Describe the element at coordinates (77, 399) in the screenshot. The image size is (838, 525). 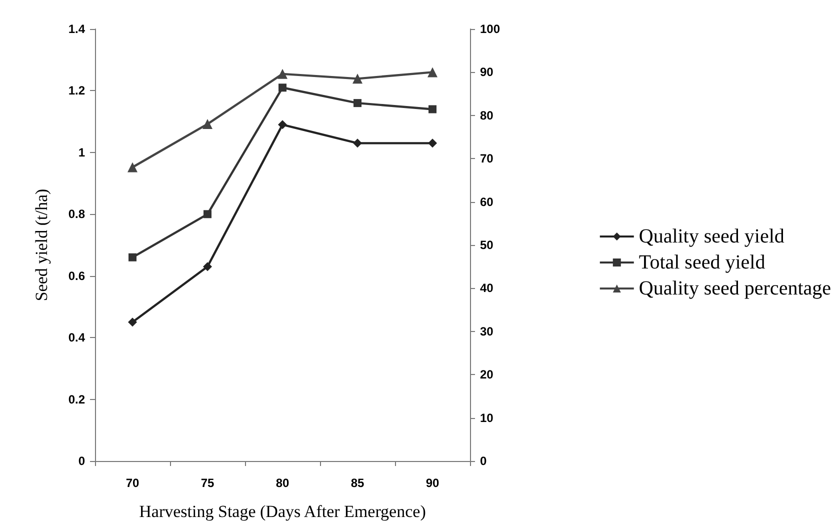
I see `y-tick-label: 0.2` at that location.